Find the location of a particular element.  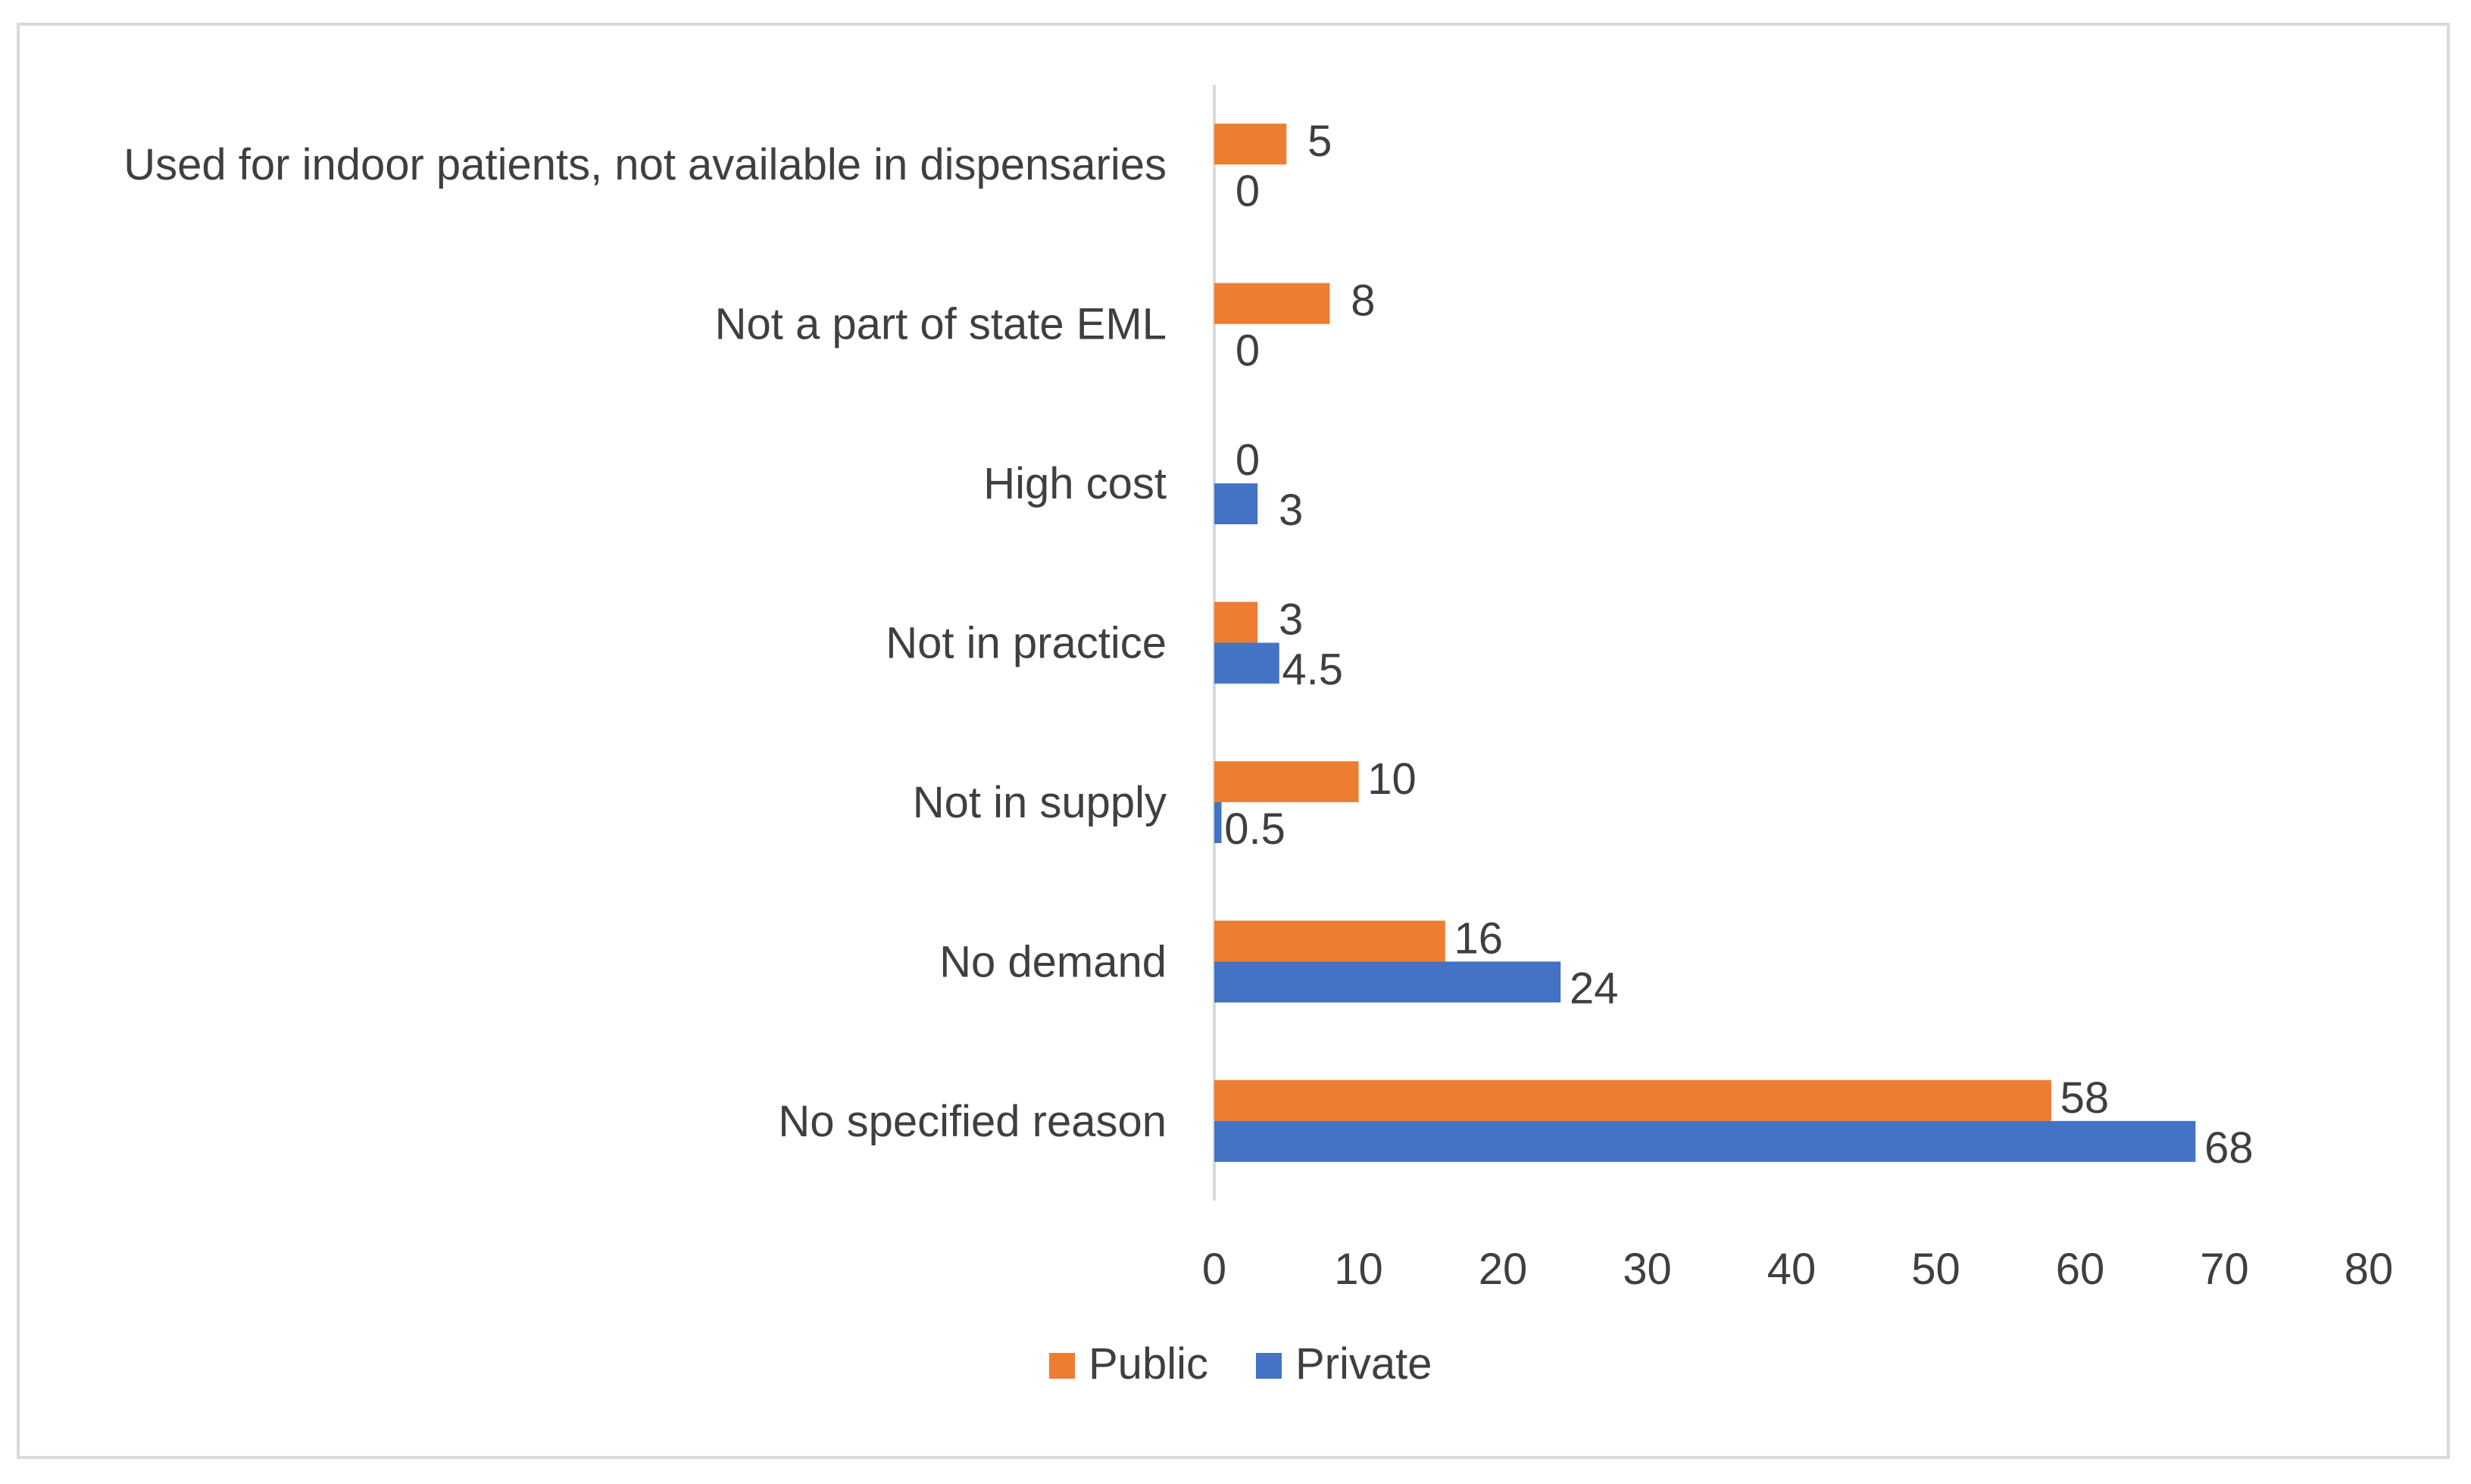

legend-swatch-public is located at coordinates (1062, 1366).